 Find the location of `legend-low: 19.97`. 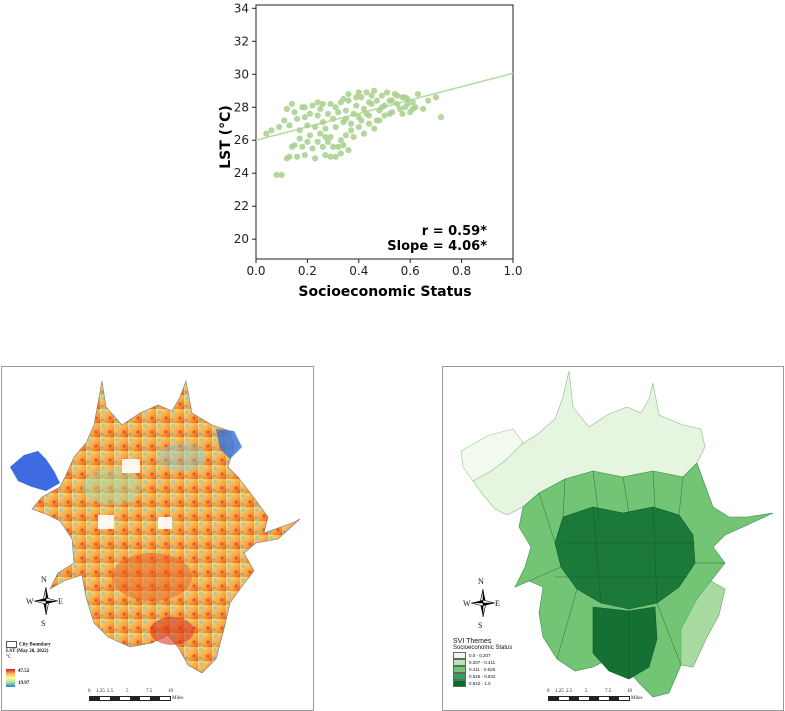

legend-low: 19.97 is located at coordinates (24, 683).